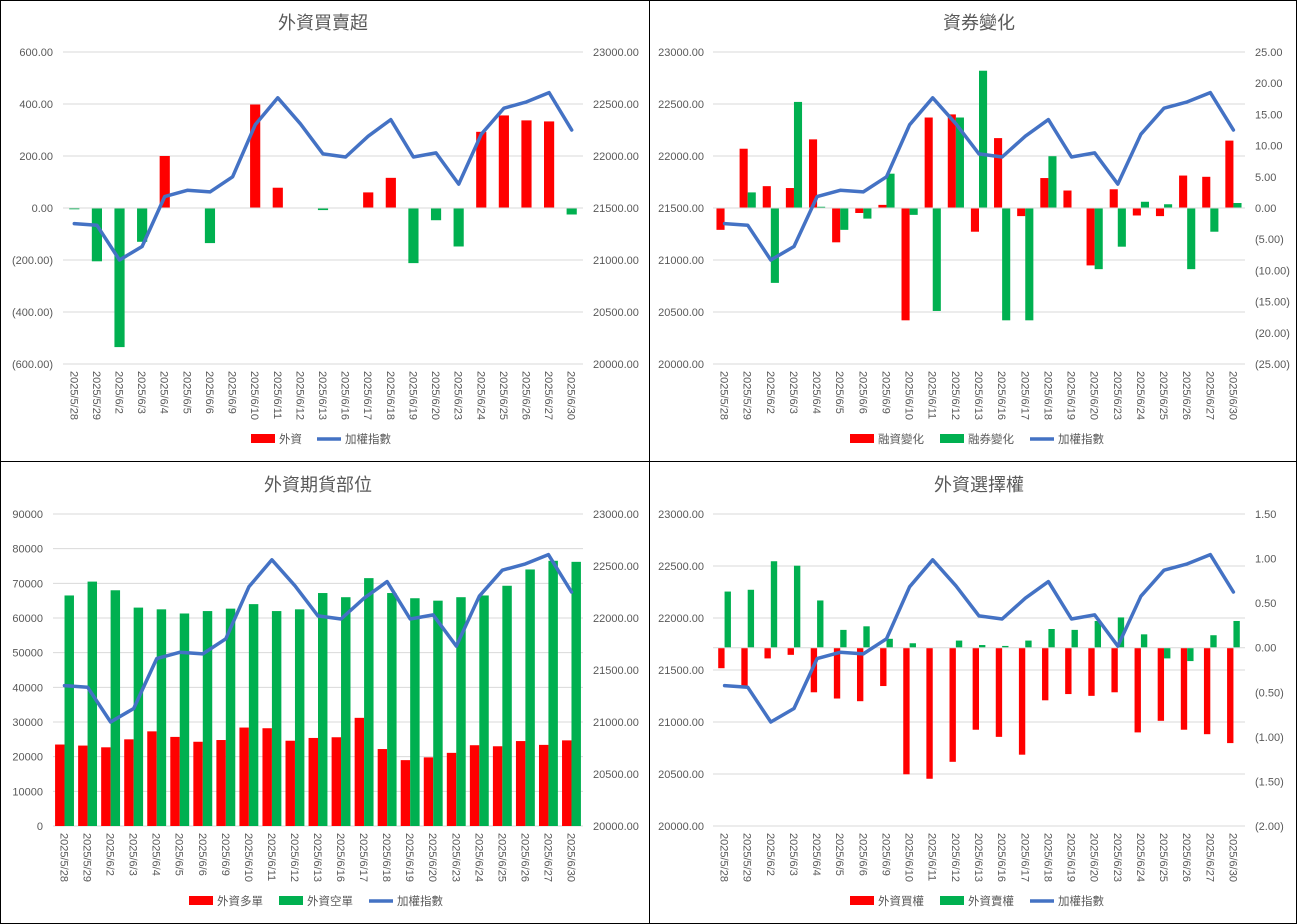  Describe the element at coordinates (406, 901) in the screenshot. I see `legend-item: 加權指數` at that location.